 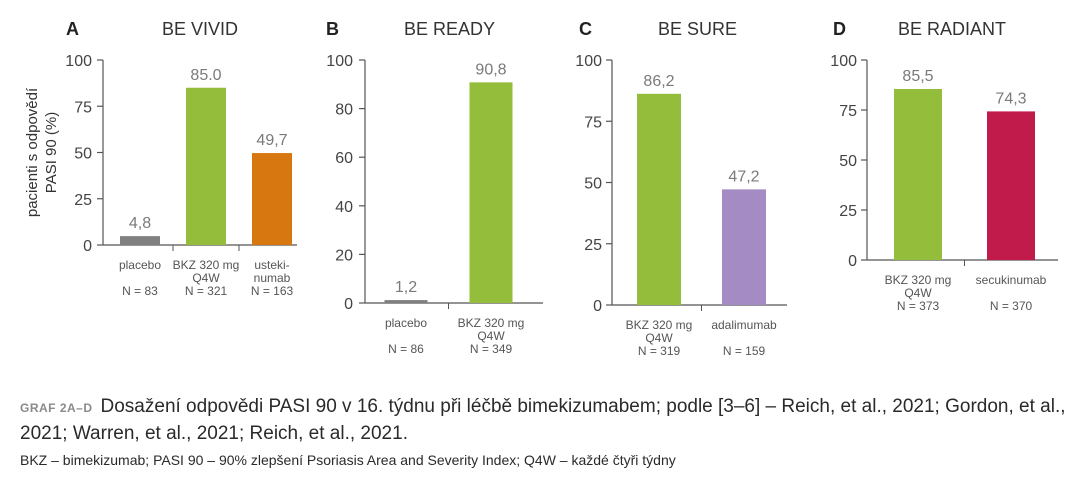 I want to click on panel-d-bar-value-label: 85,5, so click(x=917, y=76).